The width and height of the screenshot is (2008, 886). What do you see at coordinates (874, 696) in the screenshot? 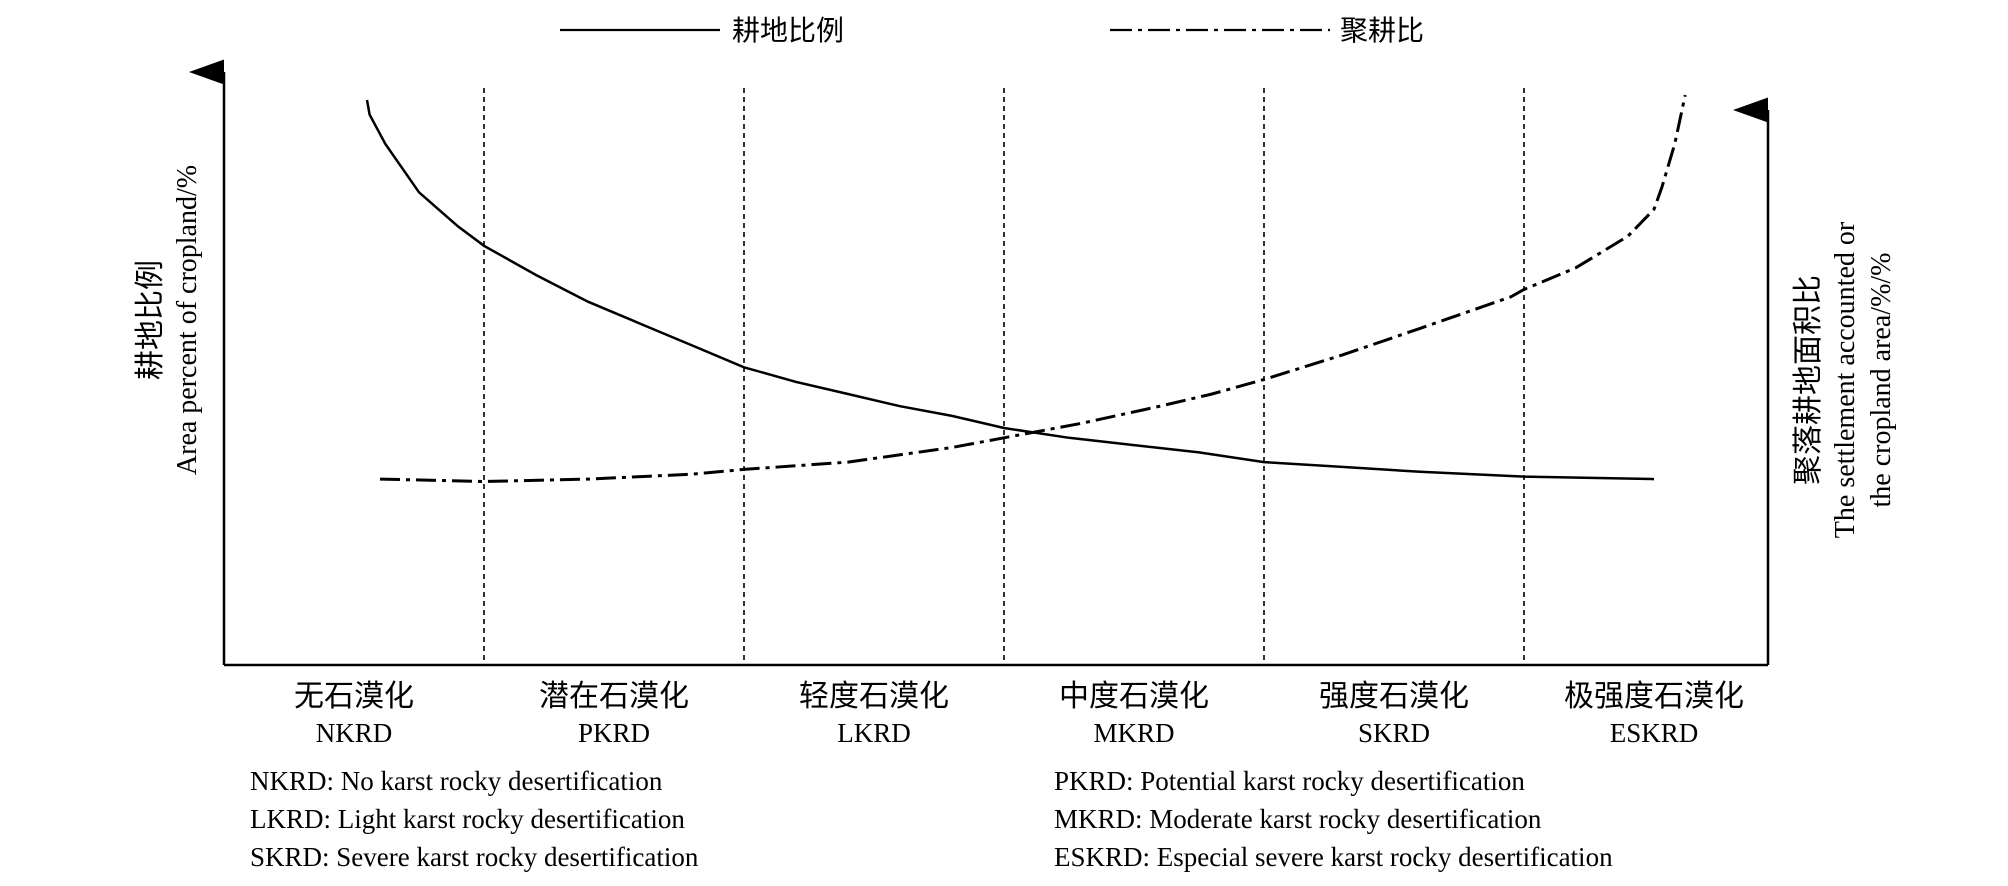
I see `category-label-zh: 轻度石漠化` at bounding box center [874, 696].